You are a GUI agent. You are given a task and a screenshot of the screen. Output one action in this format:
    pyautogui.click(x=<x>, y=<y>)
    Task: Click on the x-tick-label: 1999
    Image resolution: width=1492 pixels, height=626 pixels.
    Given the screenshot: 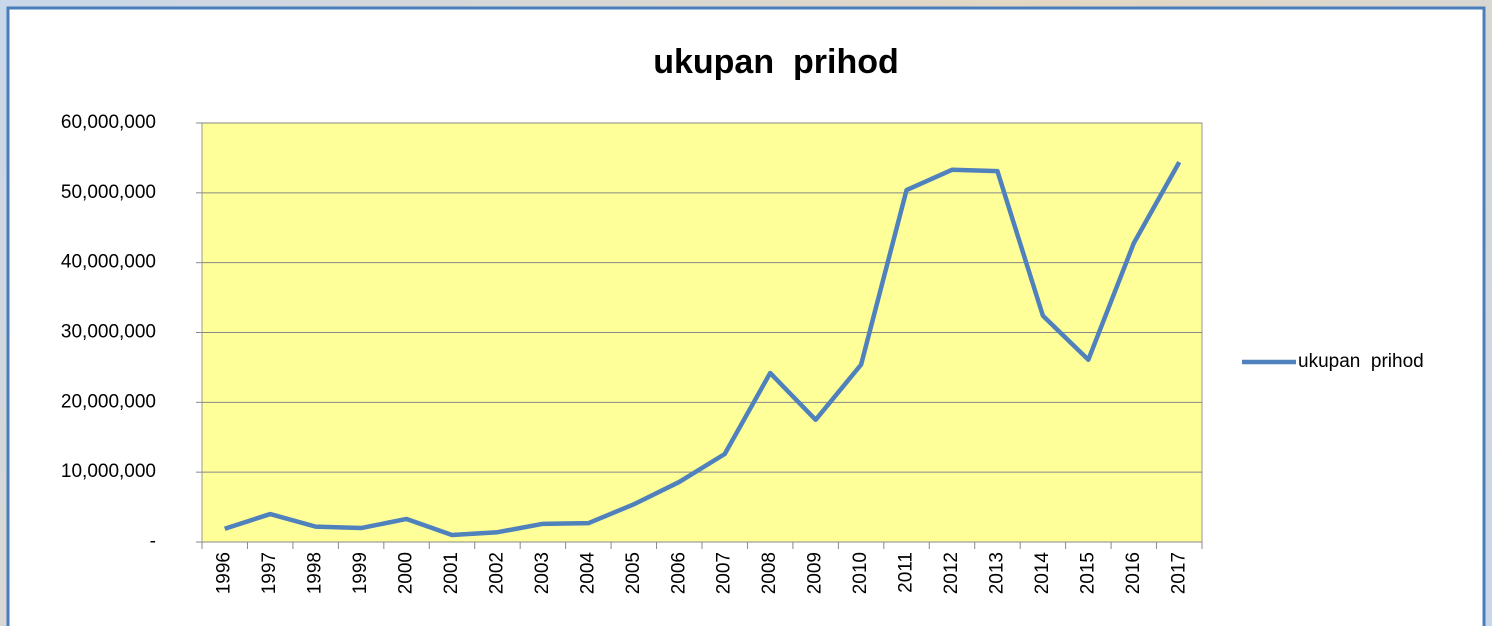 What is the action you would take?
    pyautogui.click(x=360, y=573)
    